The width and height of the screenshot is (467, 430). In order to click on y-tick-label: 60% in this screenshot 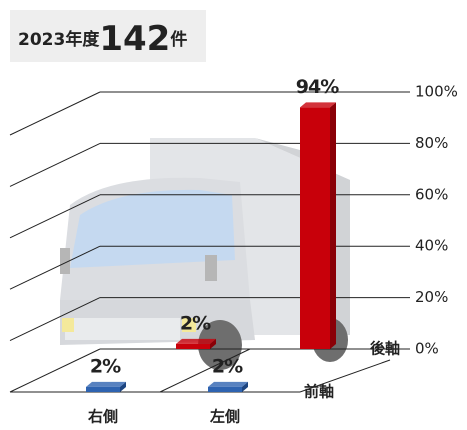, I will do `click(431, 194)`.